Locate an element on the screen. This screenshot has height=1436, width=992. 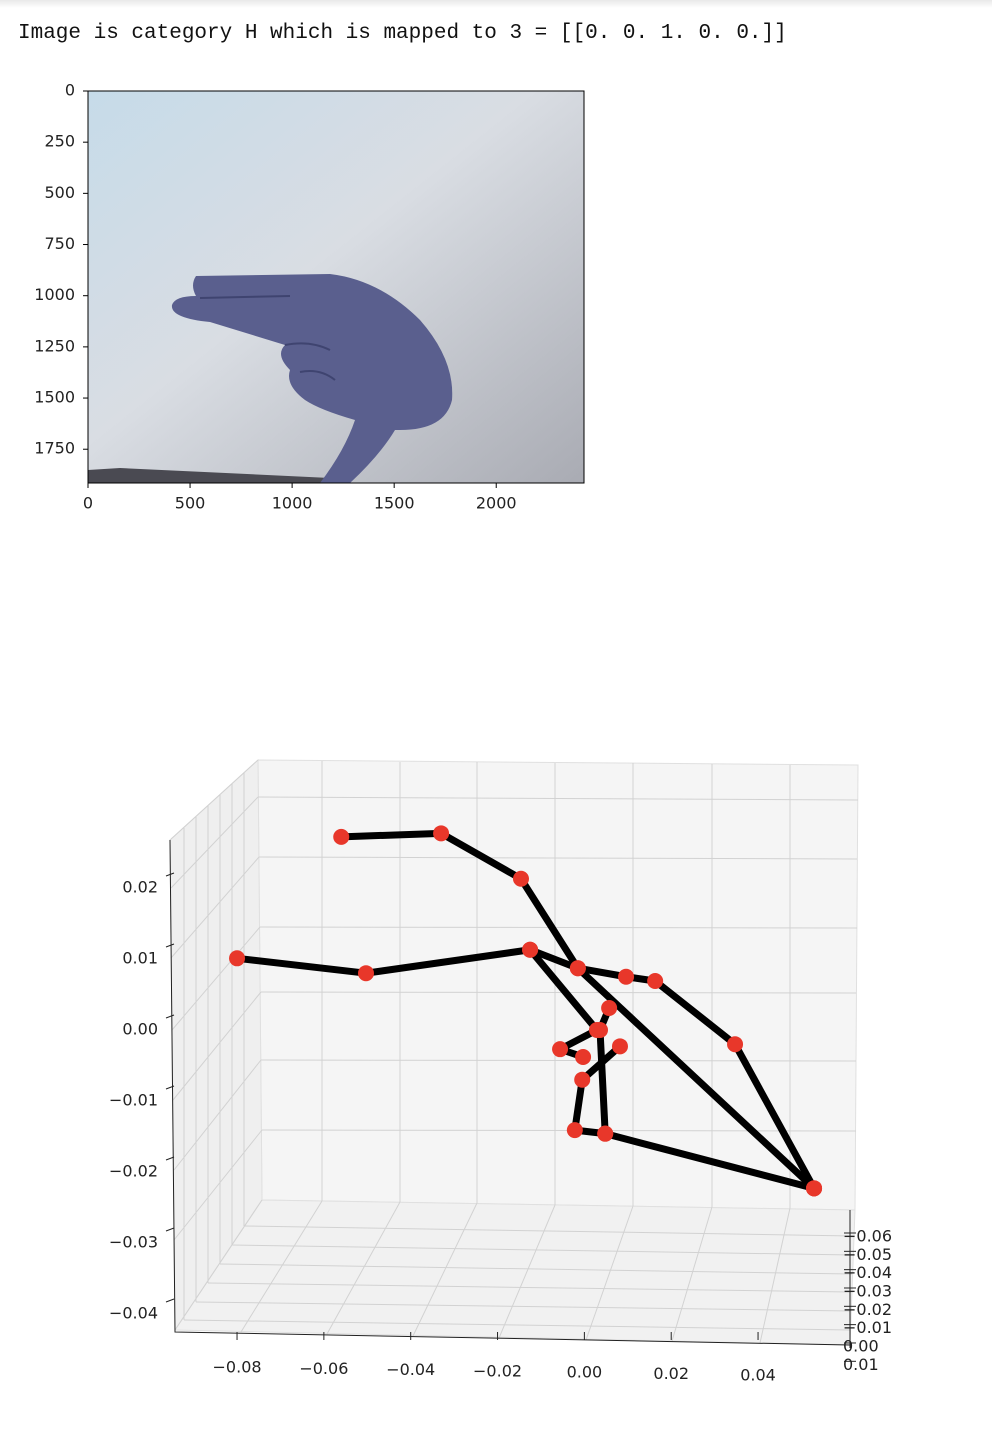
y-tick-label: 0.01 is located at coordinates (140, 958).